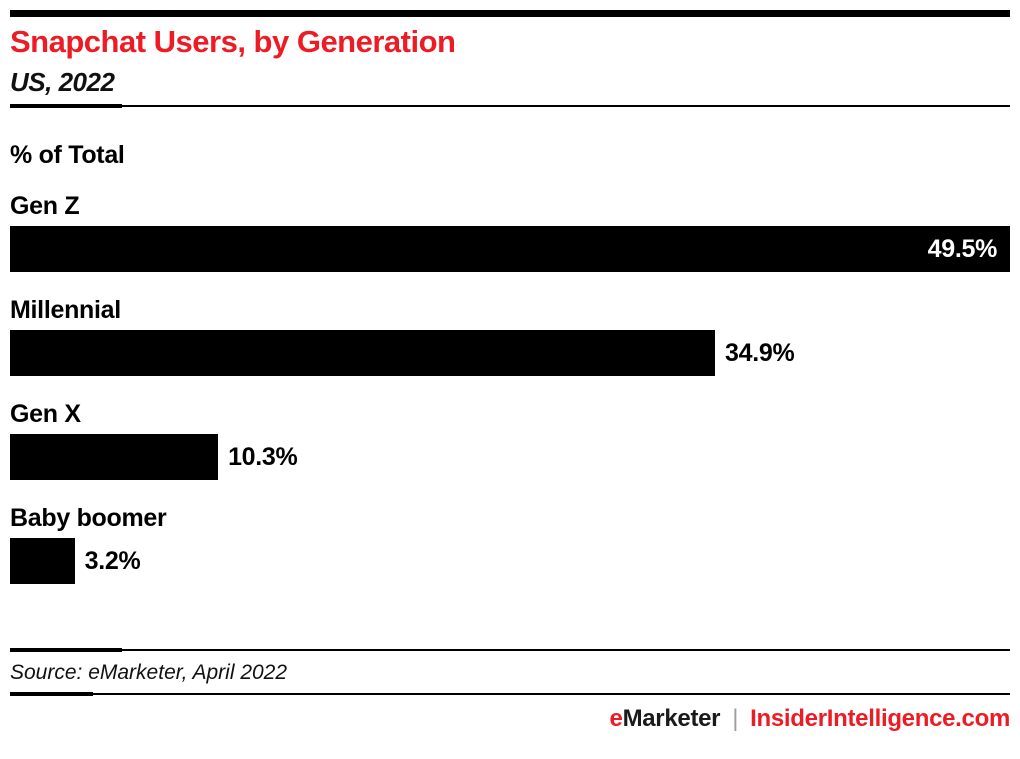 The image size is (1020, 759). What do you see at coordinates (88, 518) in the screenshot?
I see `bar-label: Baby boomer` at bounding box center [88, 518].